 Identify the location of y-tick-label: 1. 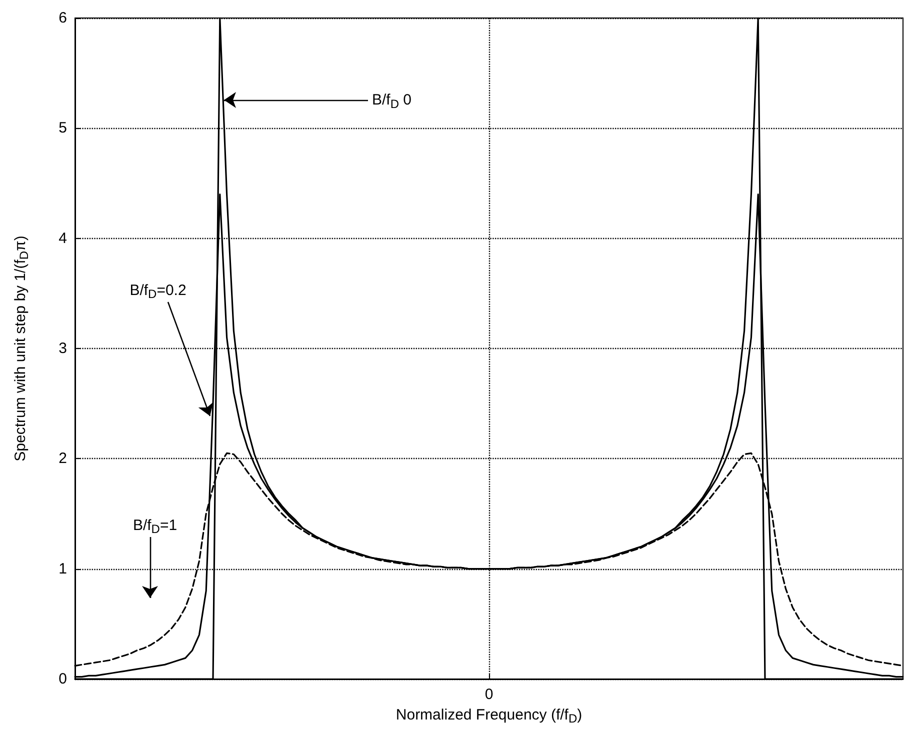
(62, 569).